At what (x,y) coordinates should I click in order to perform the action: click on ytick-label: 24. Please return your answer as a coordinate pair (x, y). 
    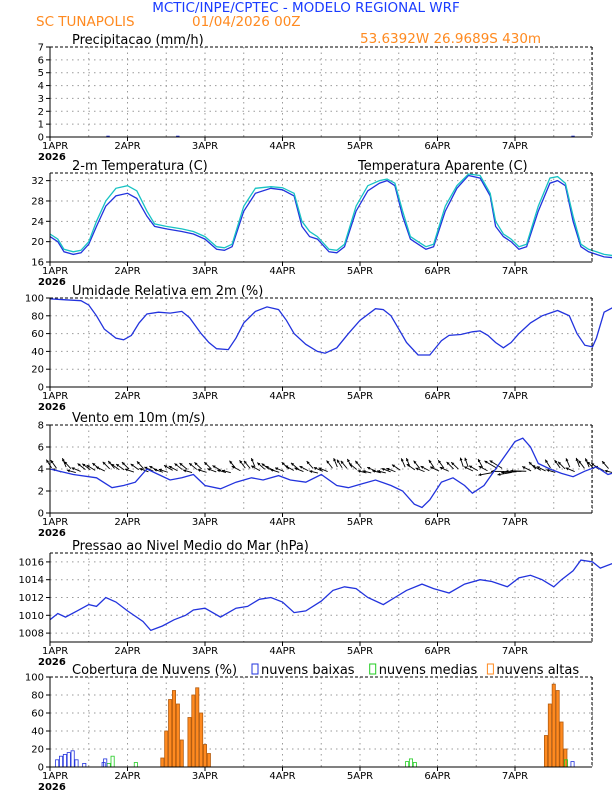
    Looking at the image, I should click on (37, 222).